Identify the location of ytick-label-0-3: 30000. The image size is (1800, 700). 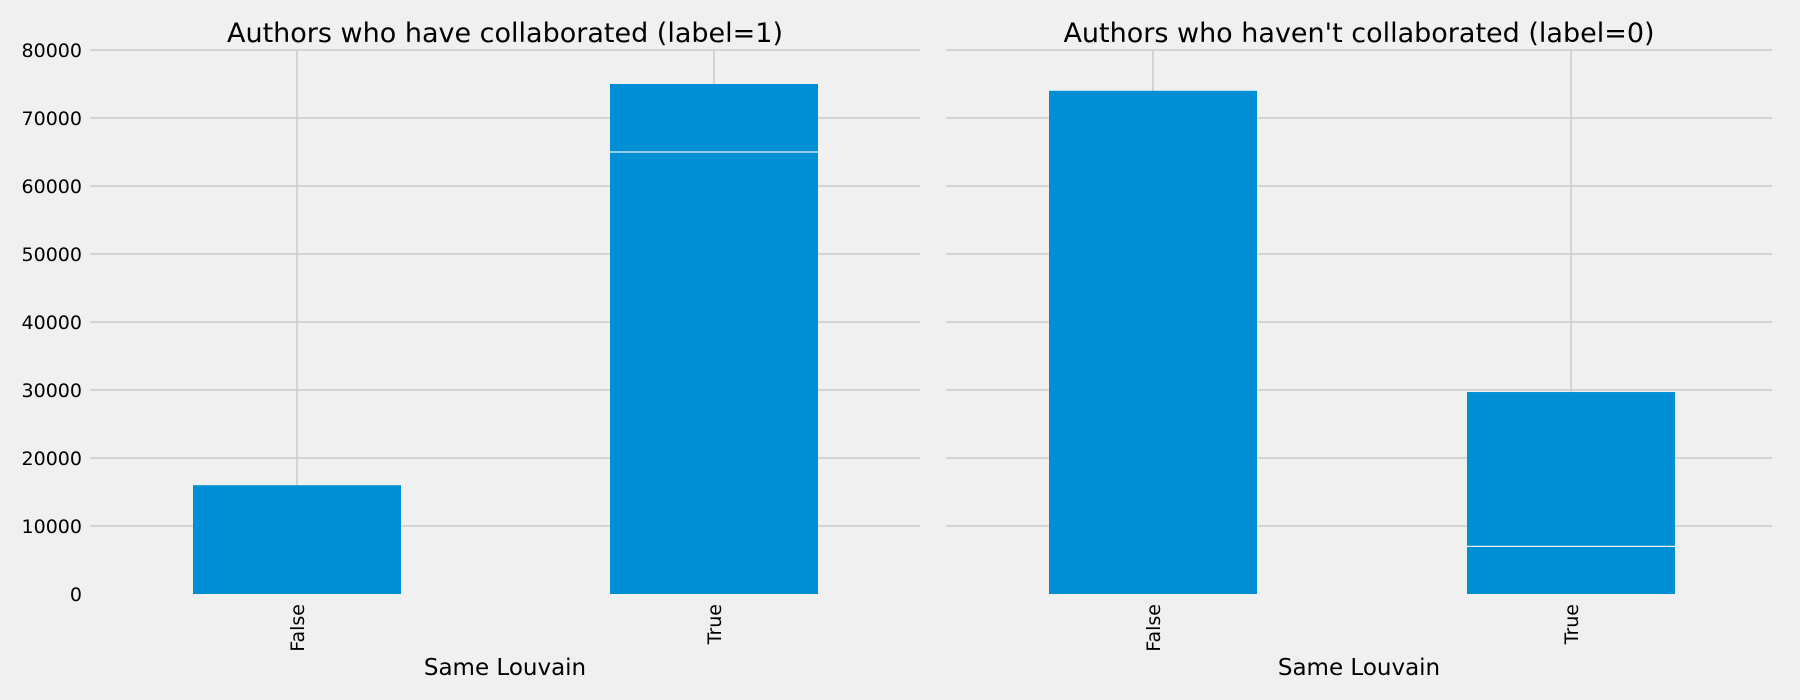
(52, 391).